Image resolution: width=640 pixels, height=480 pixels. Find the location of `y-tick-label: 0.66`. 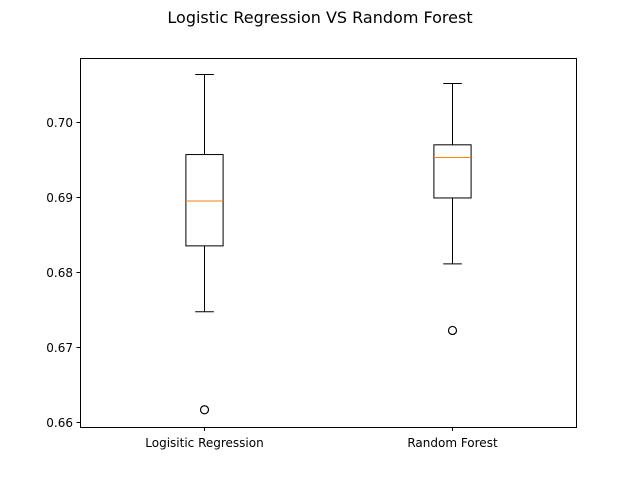

y-tick-label: 0.66 is located at coordinates (59, 423).